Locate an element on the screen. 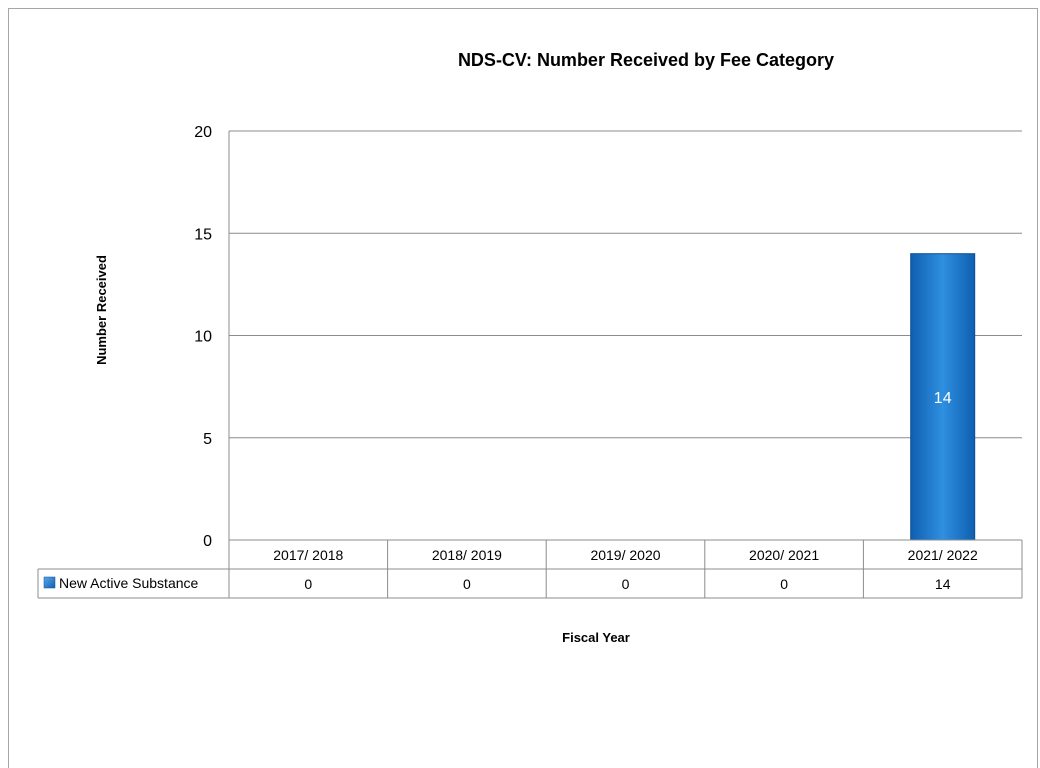 This screenshot has height=768, width=1040. table-value-cell: 14 is located at coordinates (943, 584).